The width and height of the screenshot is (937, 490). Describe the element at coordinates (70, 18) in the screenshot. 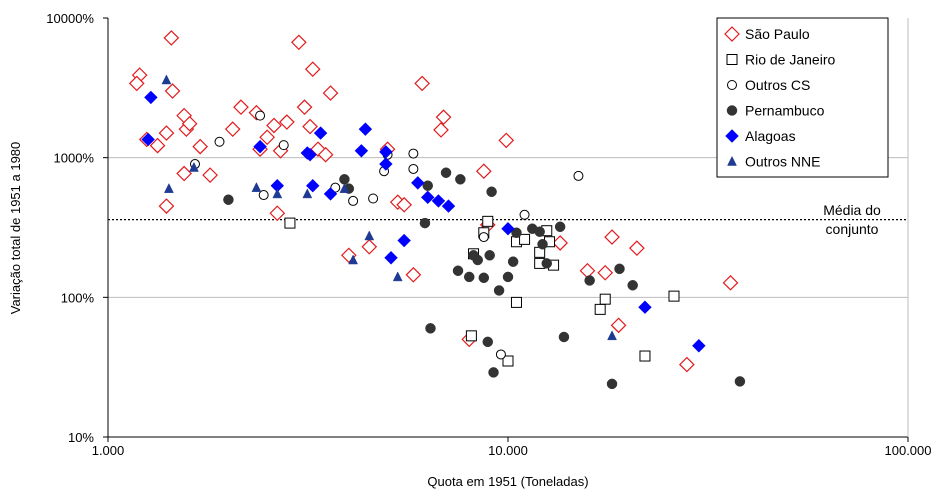

I see `y-tick-label: 10000%` at that location.